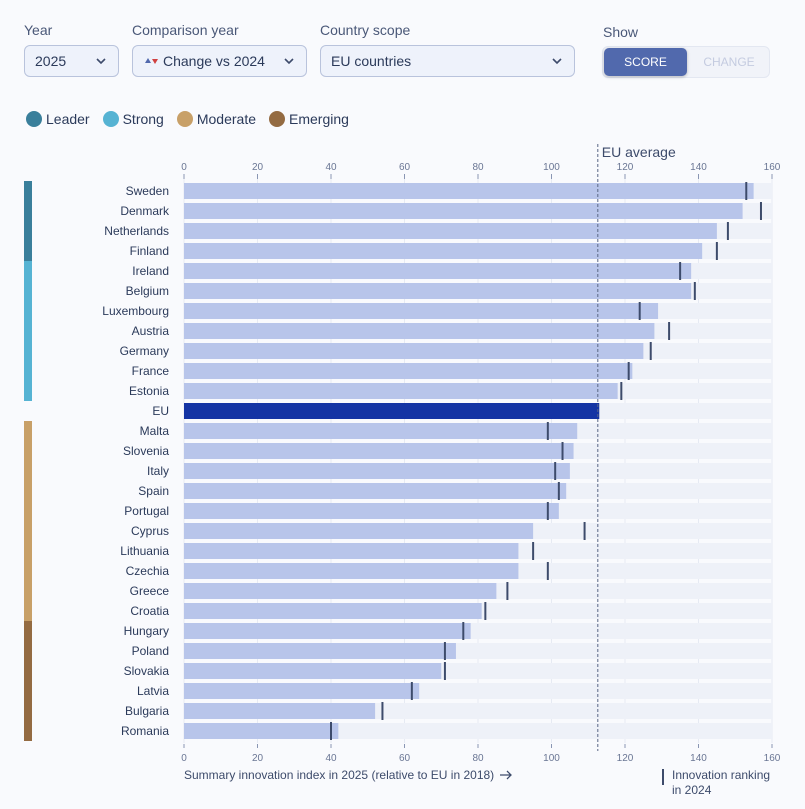  What do you see at coordinates (149, 611) in the screenshot?
I see `country-label: Croatia` at bounding box center [149, 611].